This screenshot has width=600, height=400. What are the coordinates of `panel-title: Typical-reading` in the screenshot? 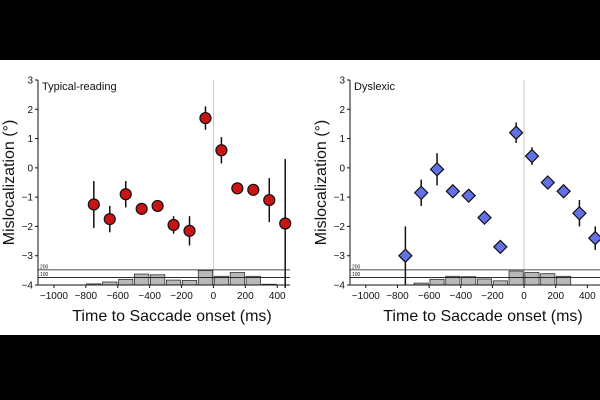 It's located at (79, 87).